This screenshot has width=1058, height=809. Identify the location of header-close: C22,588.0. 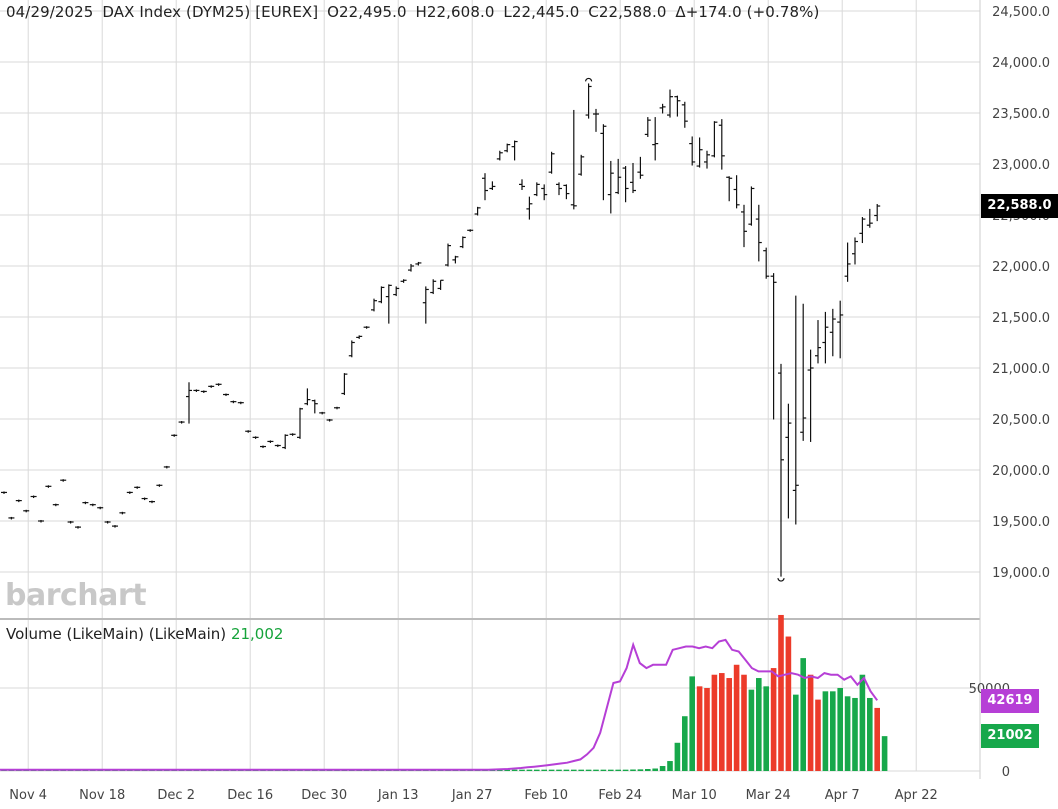
(627, 12).